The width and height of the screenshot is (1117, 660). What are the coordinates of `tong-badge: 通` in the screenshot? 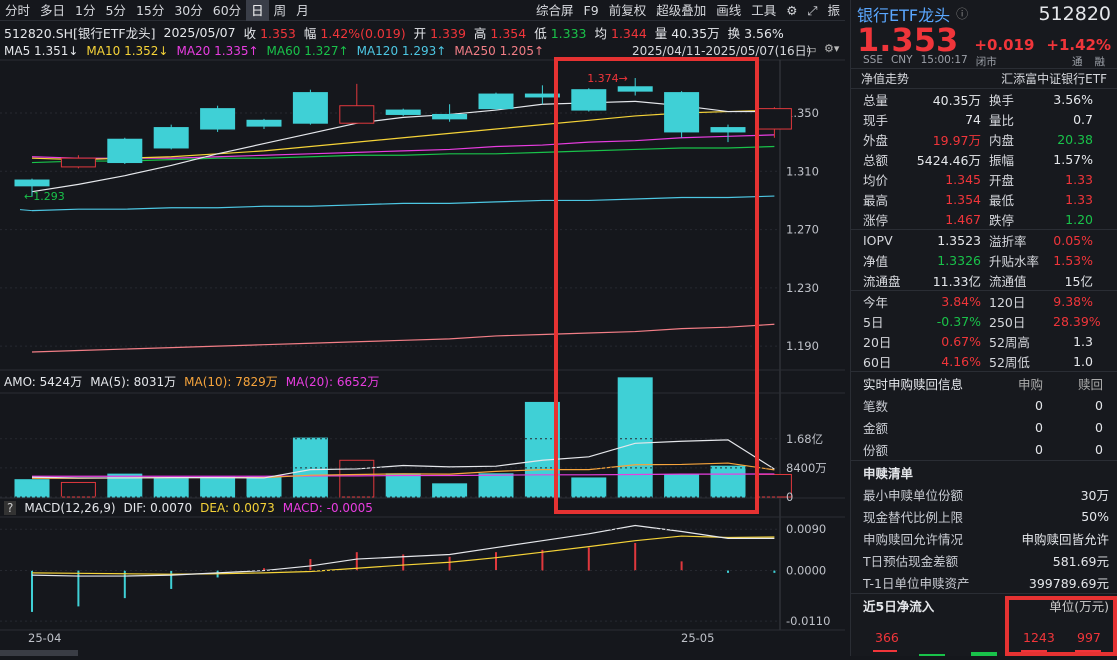 It's located at (1077, 62).